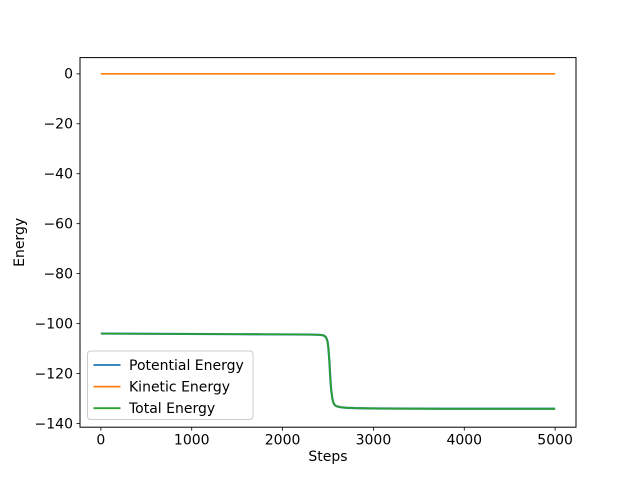 Image resolution: width=640 pixels, height=480 pixels. Describe the element at coordinates (54, 324) in the screenshot. I see `y-tick-label: −100` at that location.